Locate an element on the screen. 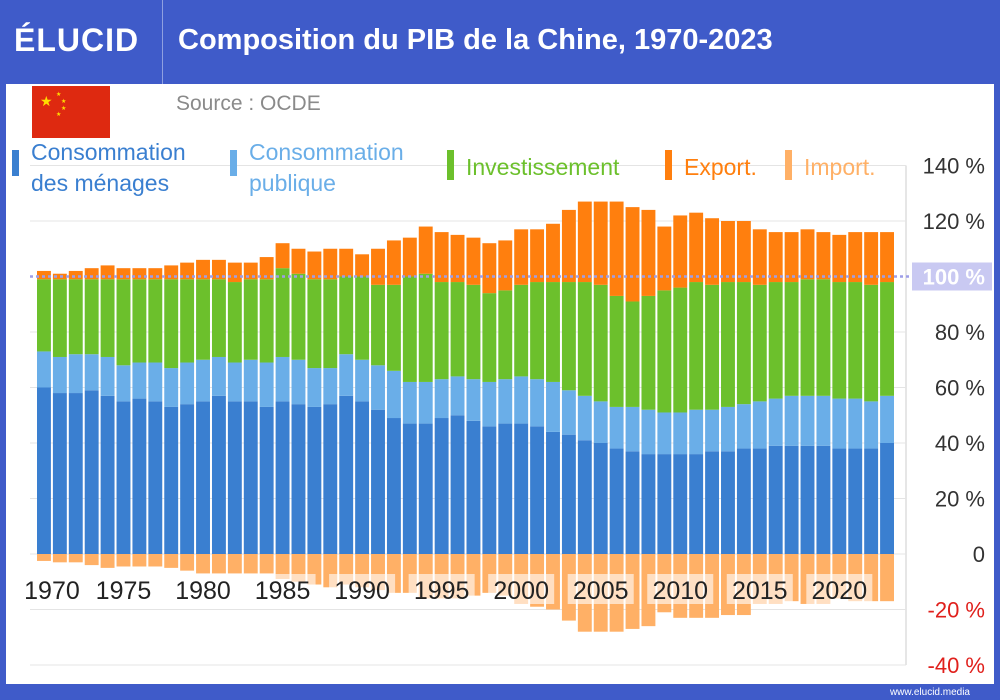 The height and width of the screenshot is (700, 1000). bar-investment-1999 is located at coordinates (505, 335).